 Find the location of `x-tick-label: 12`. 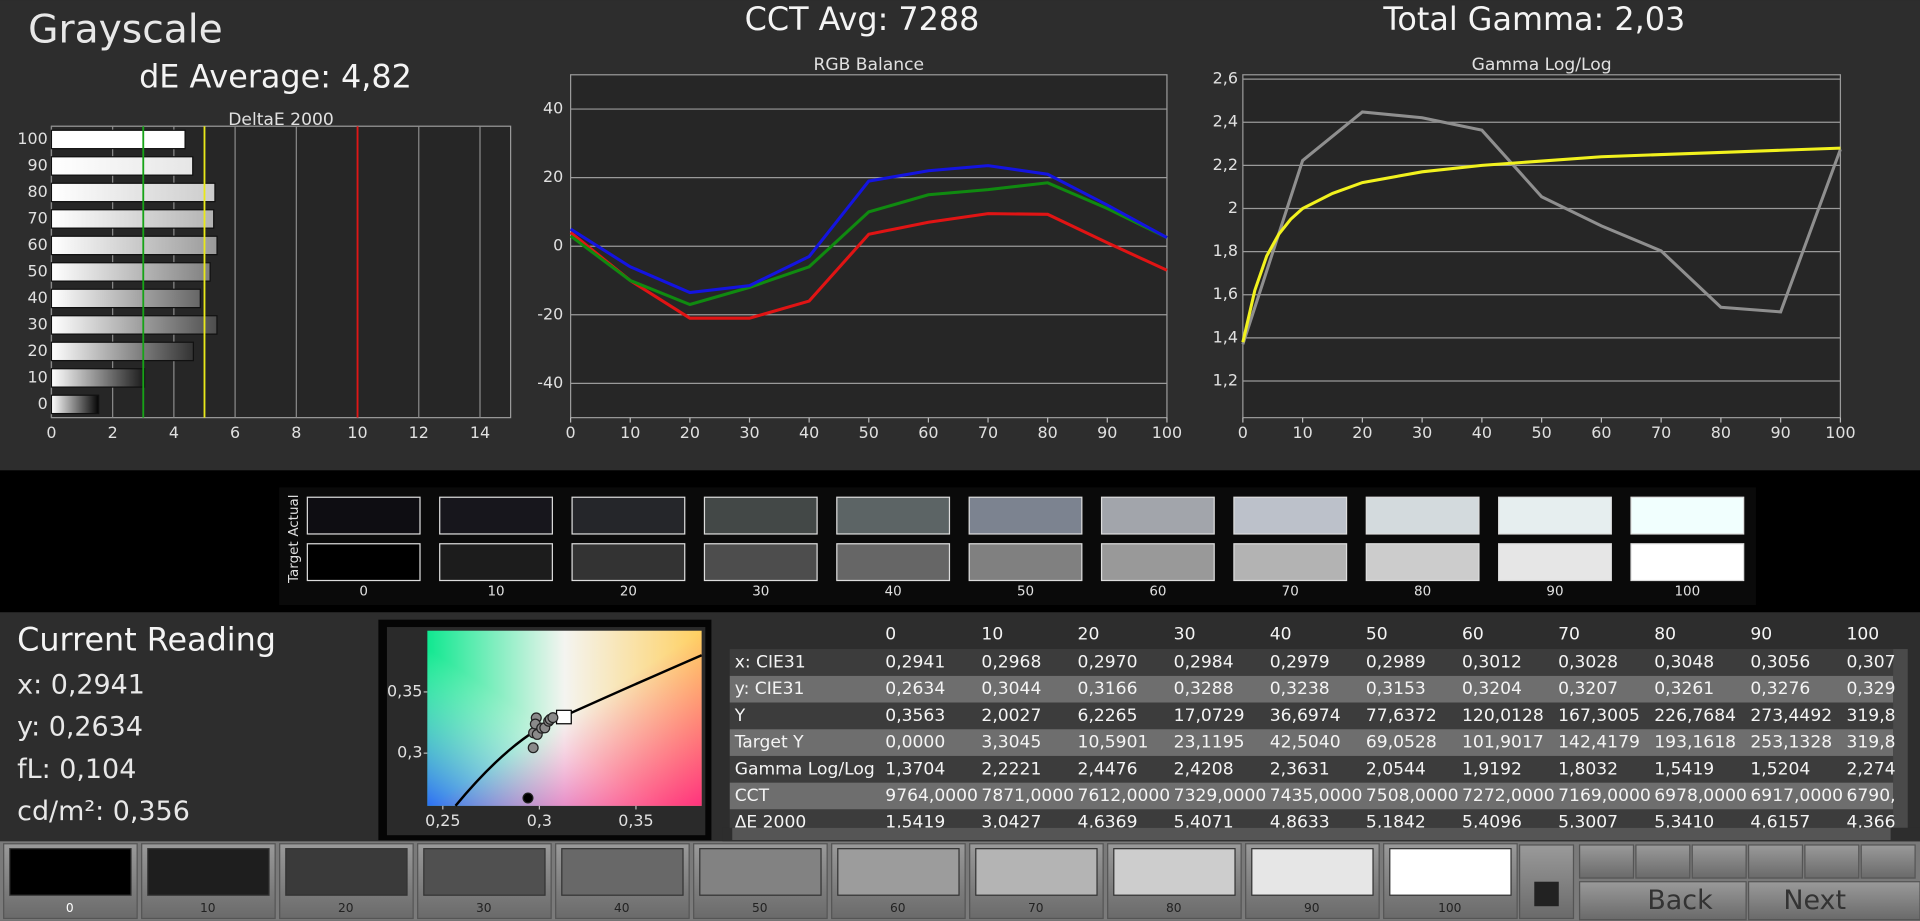

x-tick-label: 12 is located at coordinates (419, 432).